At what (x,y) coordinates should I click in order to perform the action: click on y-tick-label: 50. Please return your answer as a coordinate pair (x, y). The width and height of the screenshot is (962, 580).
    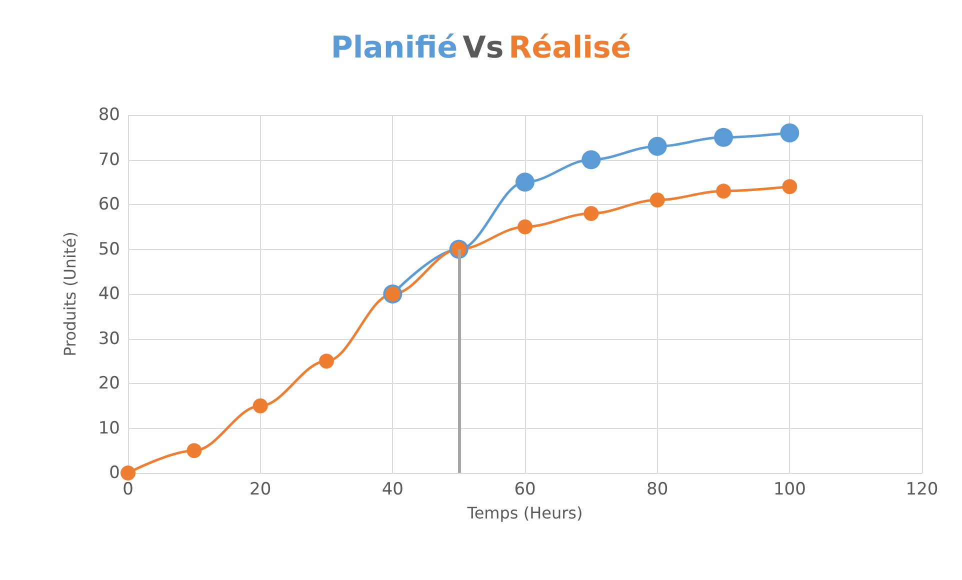
    Looking at the image, I should click on (109, 249).